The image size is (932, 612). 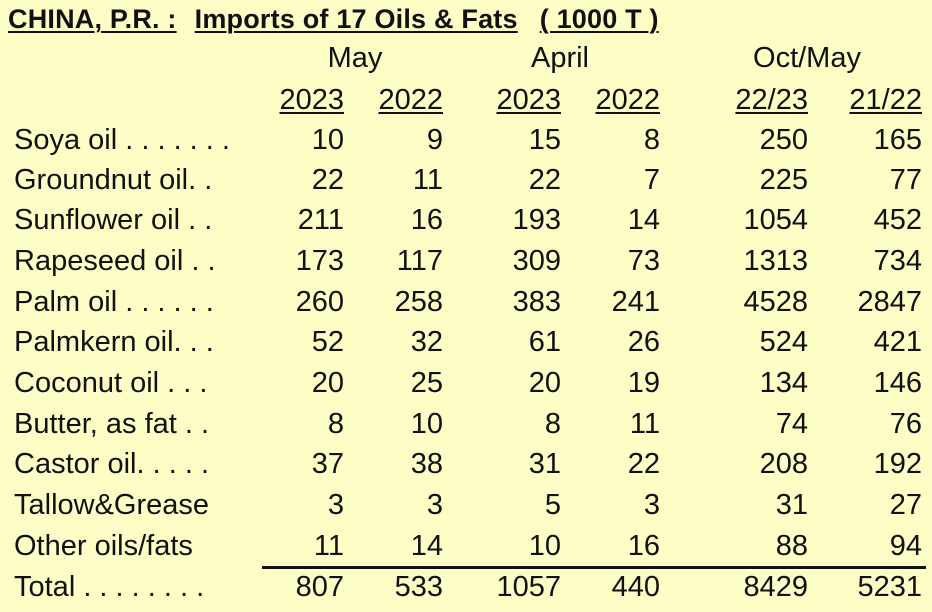 I want to click on column-year-oct-may-21-22: 21/22, so click(x=885, y=100).